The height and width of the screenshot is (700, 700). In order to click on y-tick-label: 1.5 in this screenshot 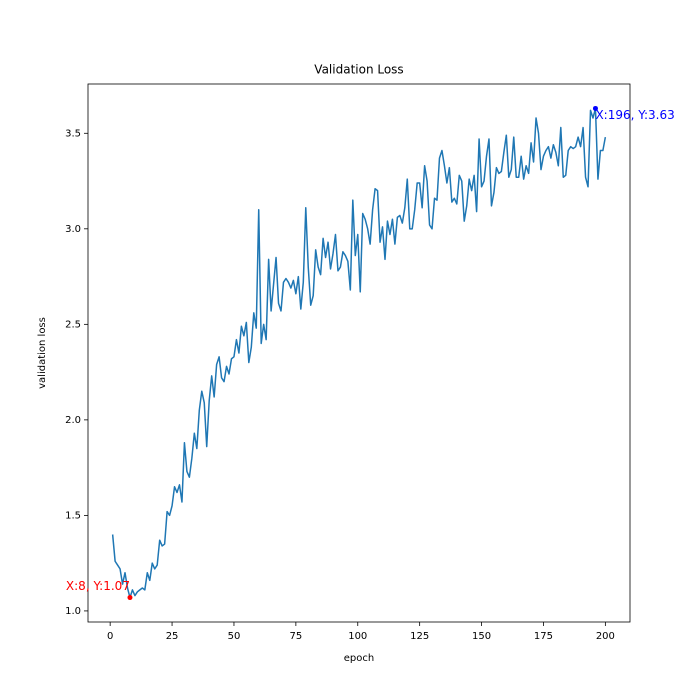, I will do `click(73, 515)`.